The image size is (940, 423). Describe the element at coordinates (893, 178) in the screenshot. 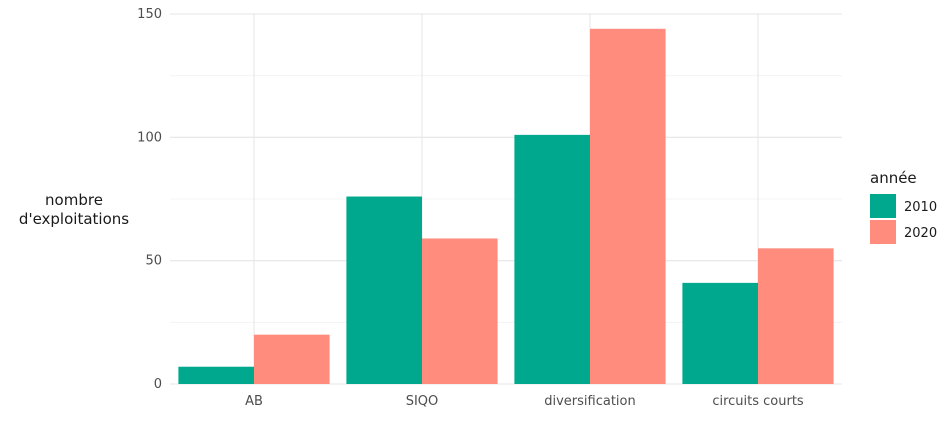

I see `legend-title: année` at that location.